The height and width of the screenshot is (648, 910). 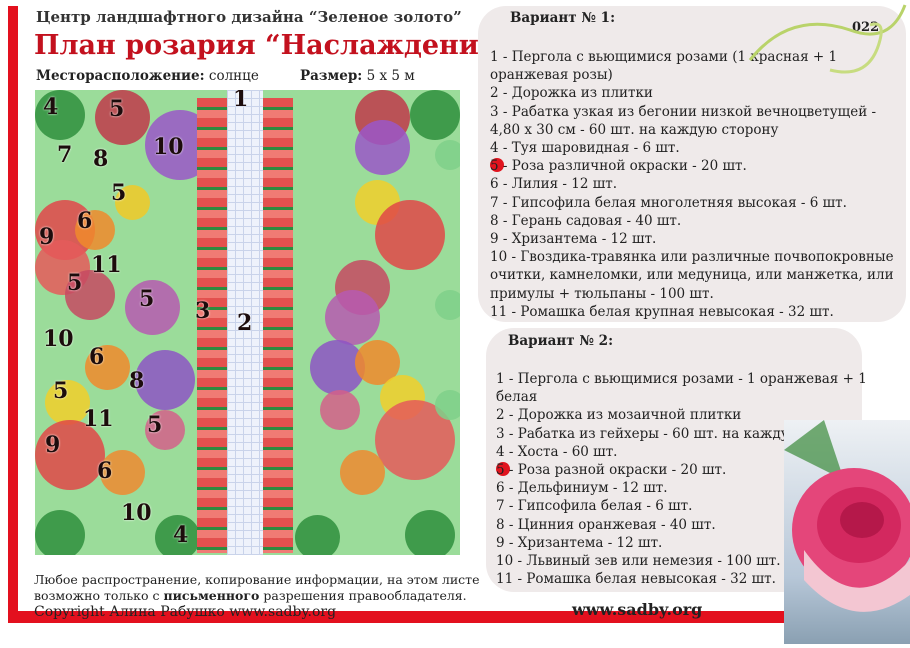 I want to click on list-item: 10 - Львиный зев или немезия - 100 шт., so click(x=681, y=561).